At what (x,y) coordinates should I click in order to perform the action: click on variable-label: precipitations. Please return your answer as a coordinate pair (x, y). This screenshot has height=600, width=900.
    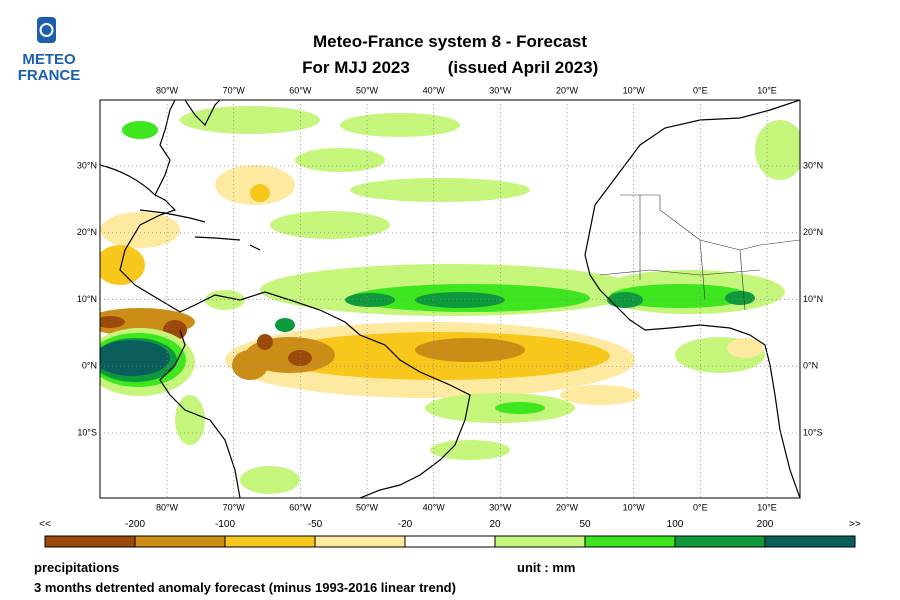
    Looking at the image, I should click on (76, 567).